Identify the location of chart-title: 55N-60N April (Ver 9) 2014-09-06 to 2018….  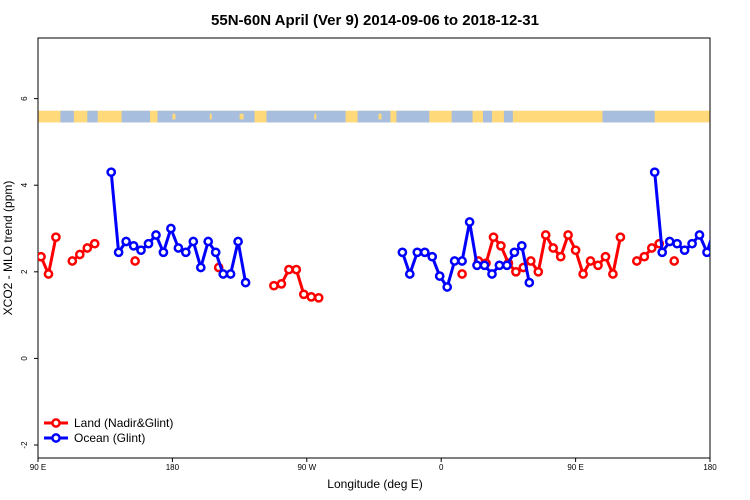
(375, 20).